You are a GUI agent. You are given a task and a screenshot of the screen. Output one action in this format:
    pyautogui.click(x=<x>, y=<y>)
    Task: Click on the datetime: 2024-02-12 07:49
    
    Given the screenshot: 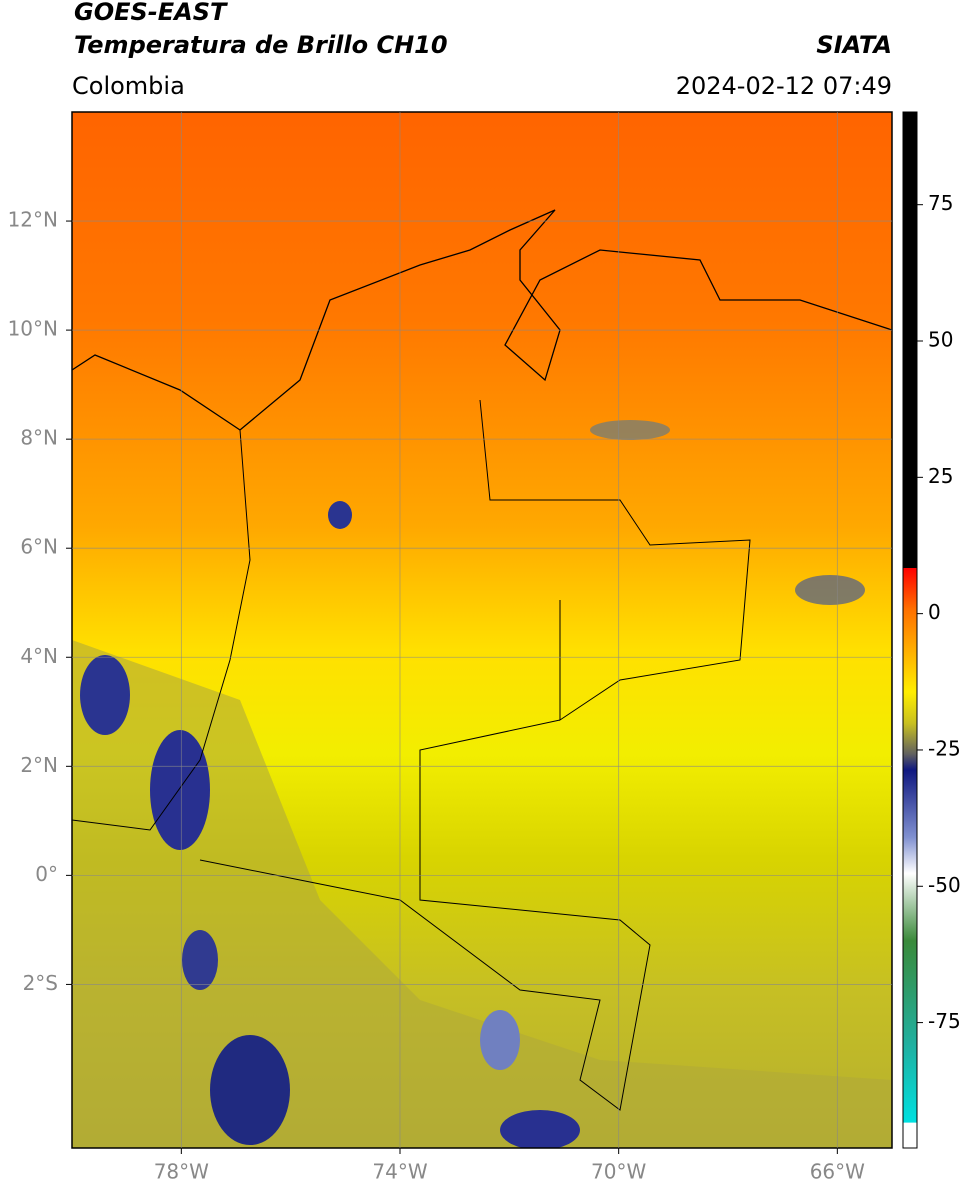 What is the action you would take?
    pyautogui.click(x=784, y=86)
    